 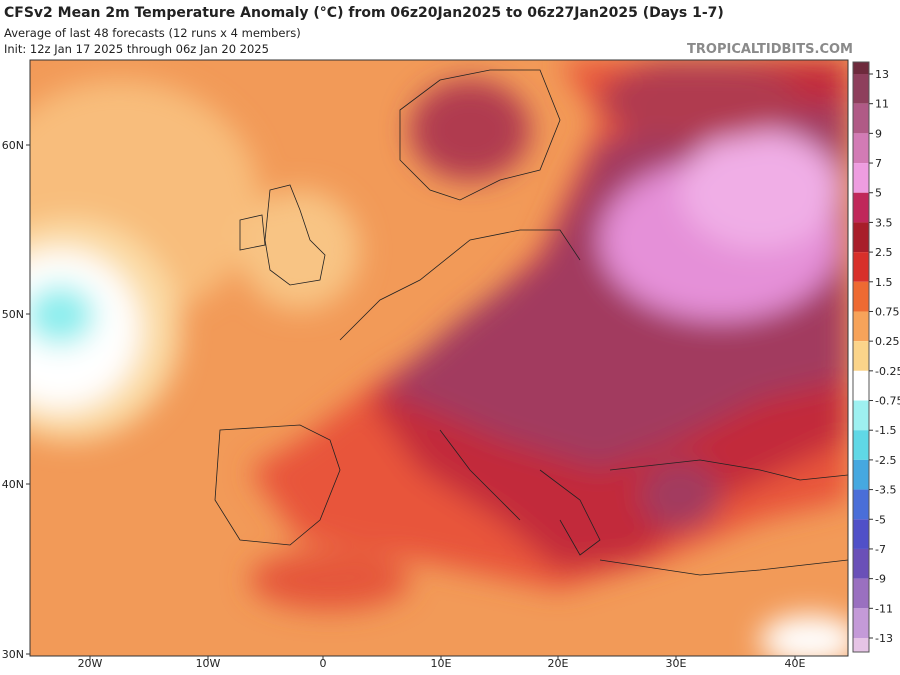 I want to click on lon-label: 40E, so click(x=795, y=663).